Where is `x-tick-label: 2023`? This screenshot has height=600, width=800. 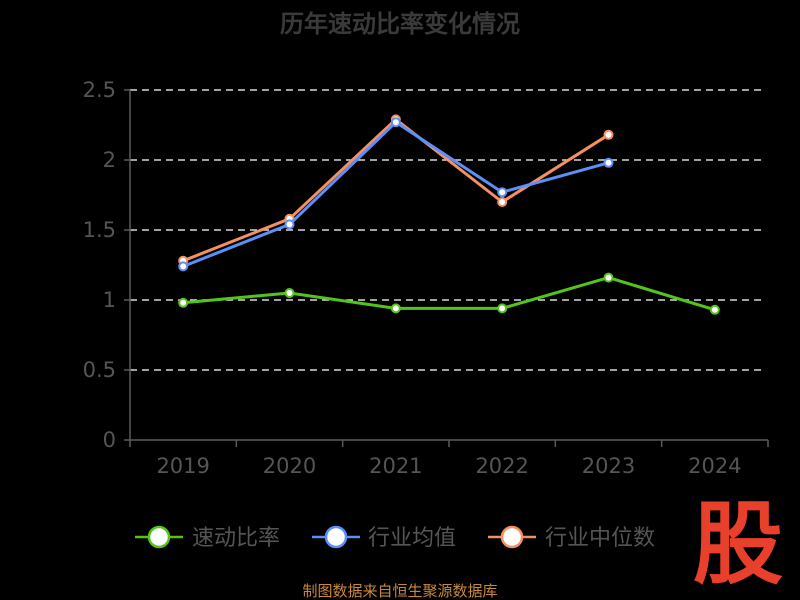
x-tick-label: 2023 is located at coordinates (608, 466).